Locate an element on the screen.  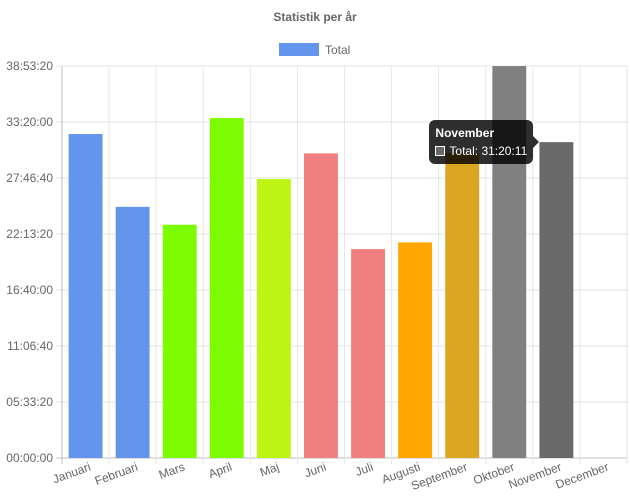
bar-augusti is located at coordinates (415, 350).